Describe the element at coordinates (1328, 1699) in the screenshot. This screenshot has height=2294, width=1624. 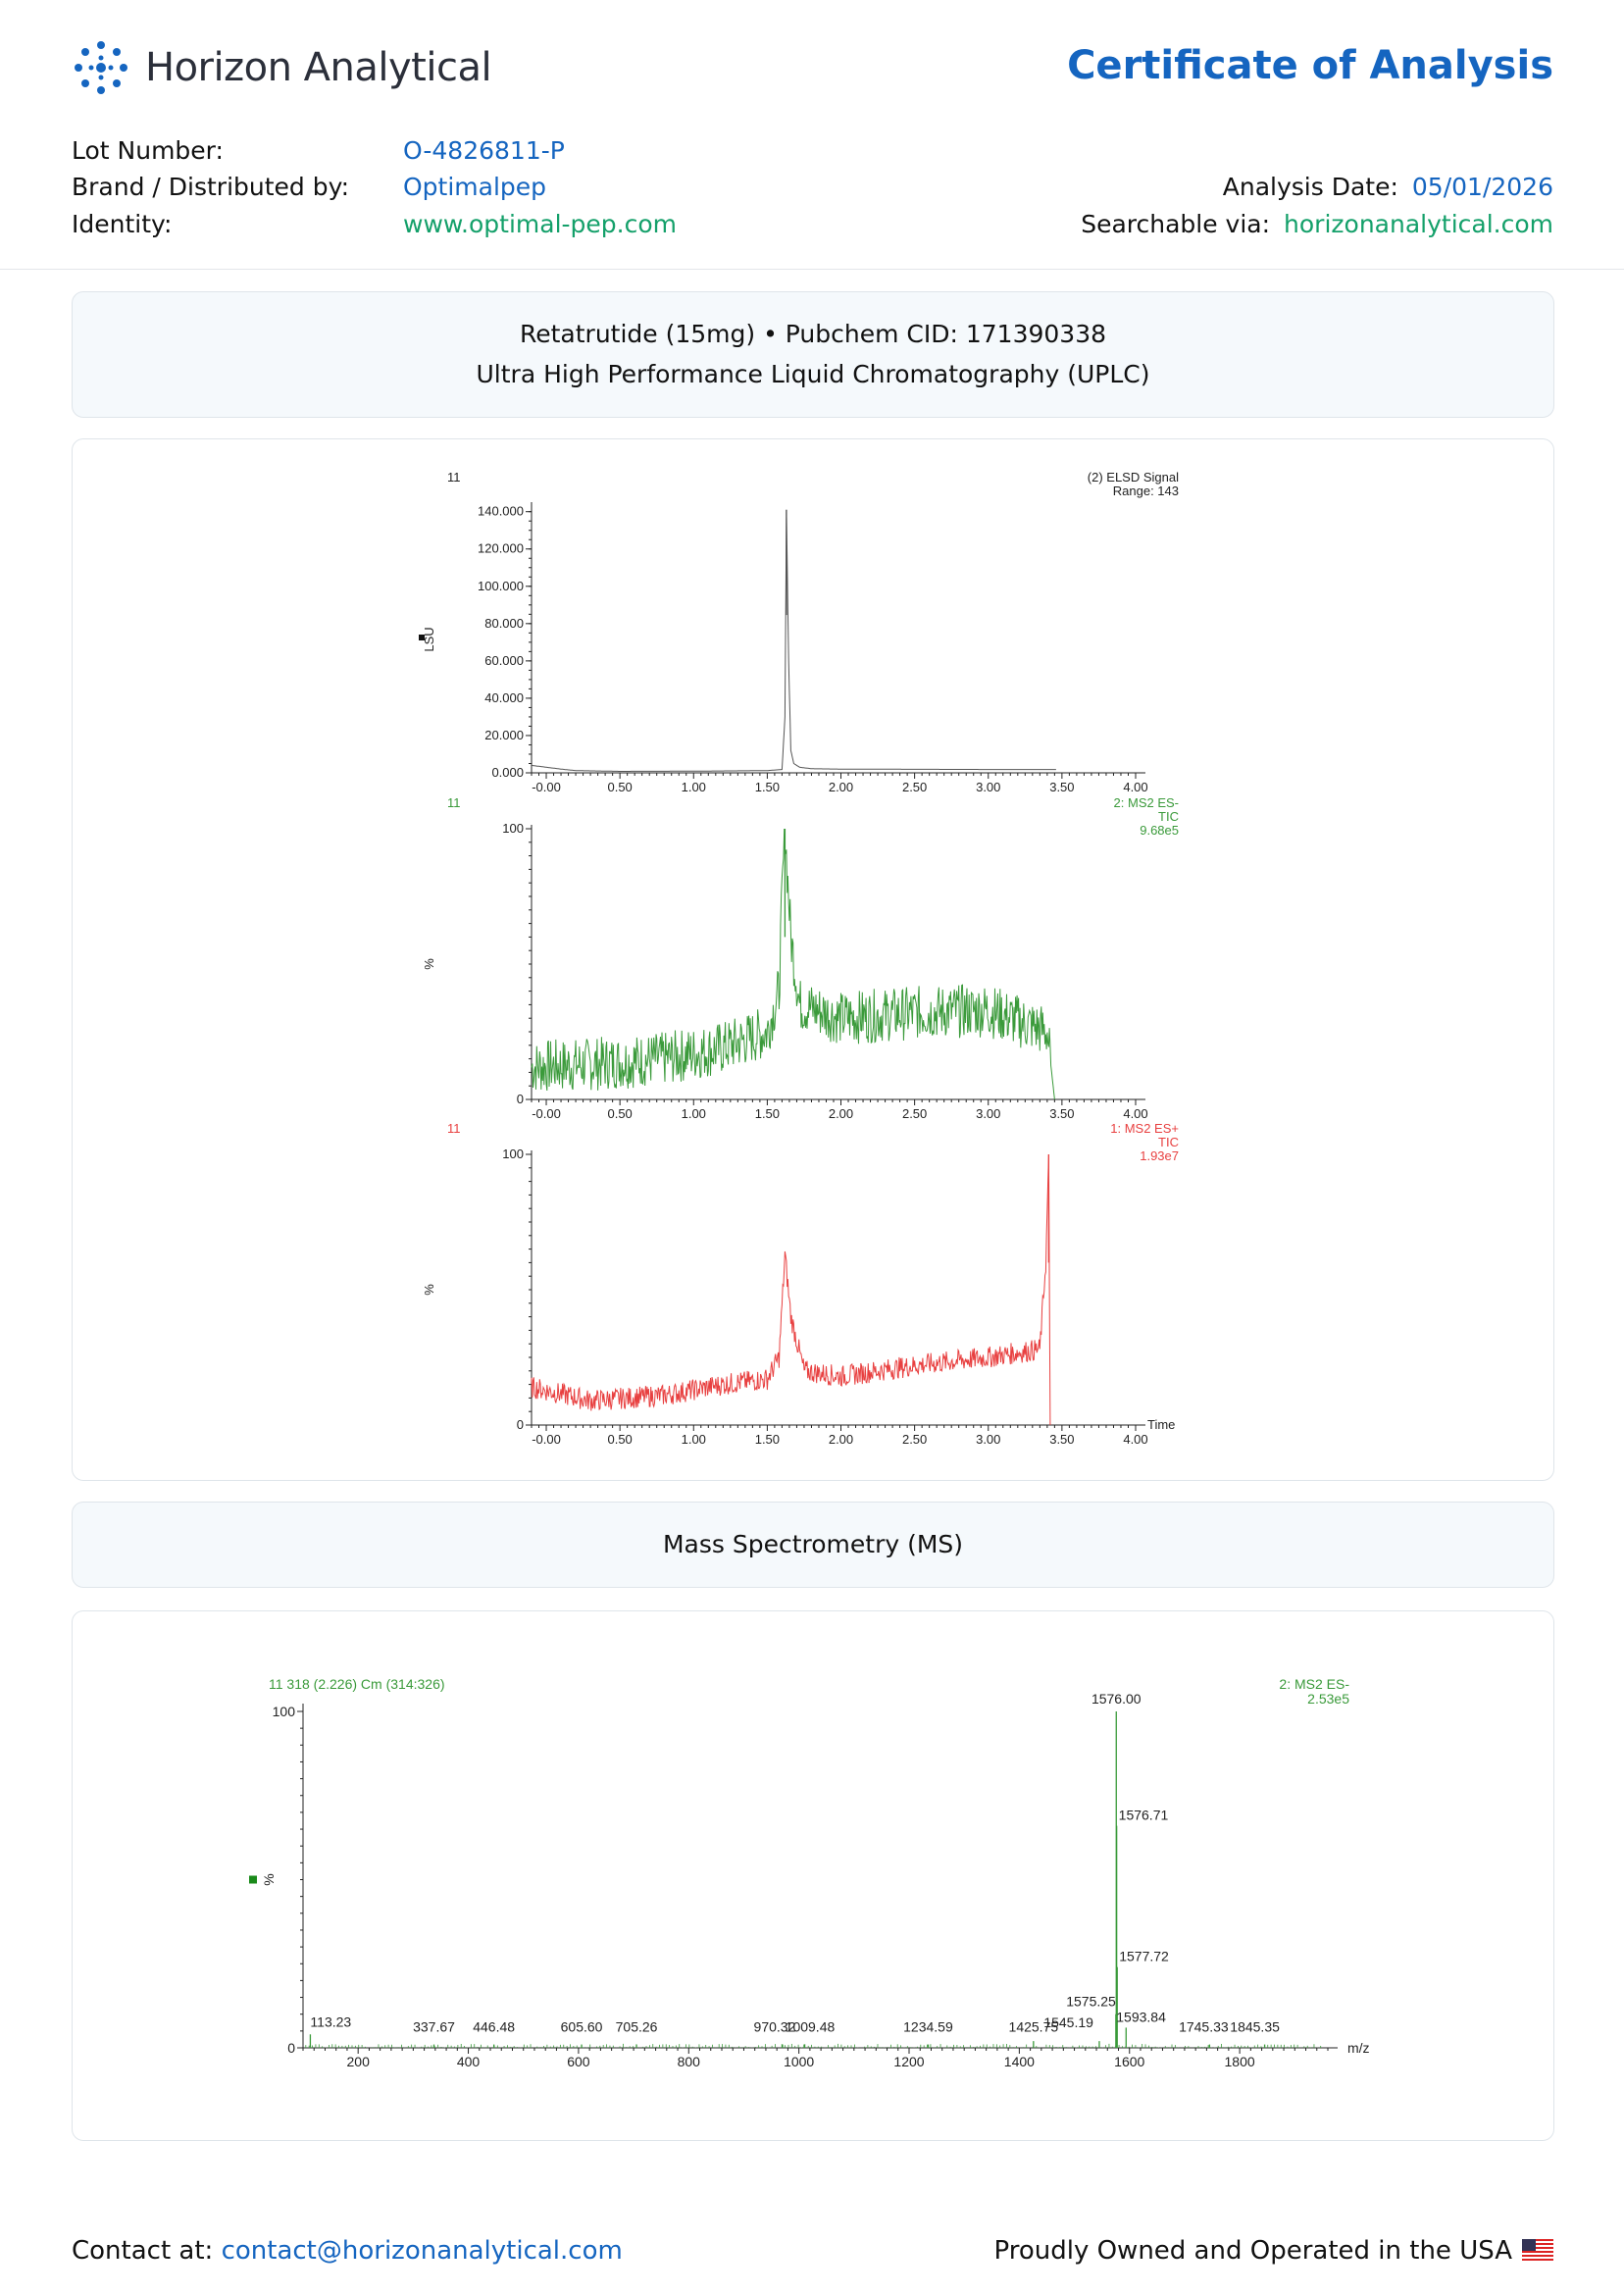
I see `legend-entry: 2.53e5` at that location.